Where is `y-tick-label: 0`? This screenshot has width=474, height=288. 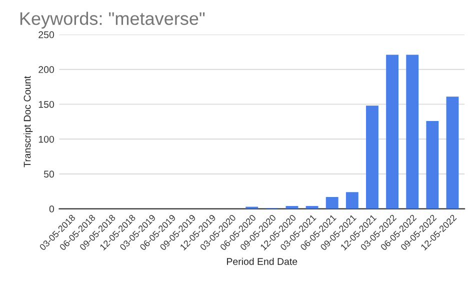
y-tick-label: 0 is located at coordinates (51, 209).